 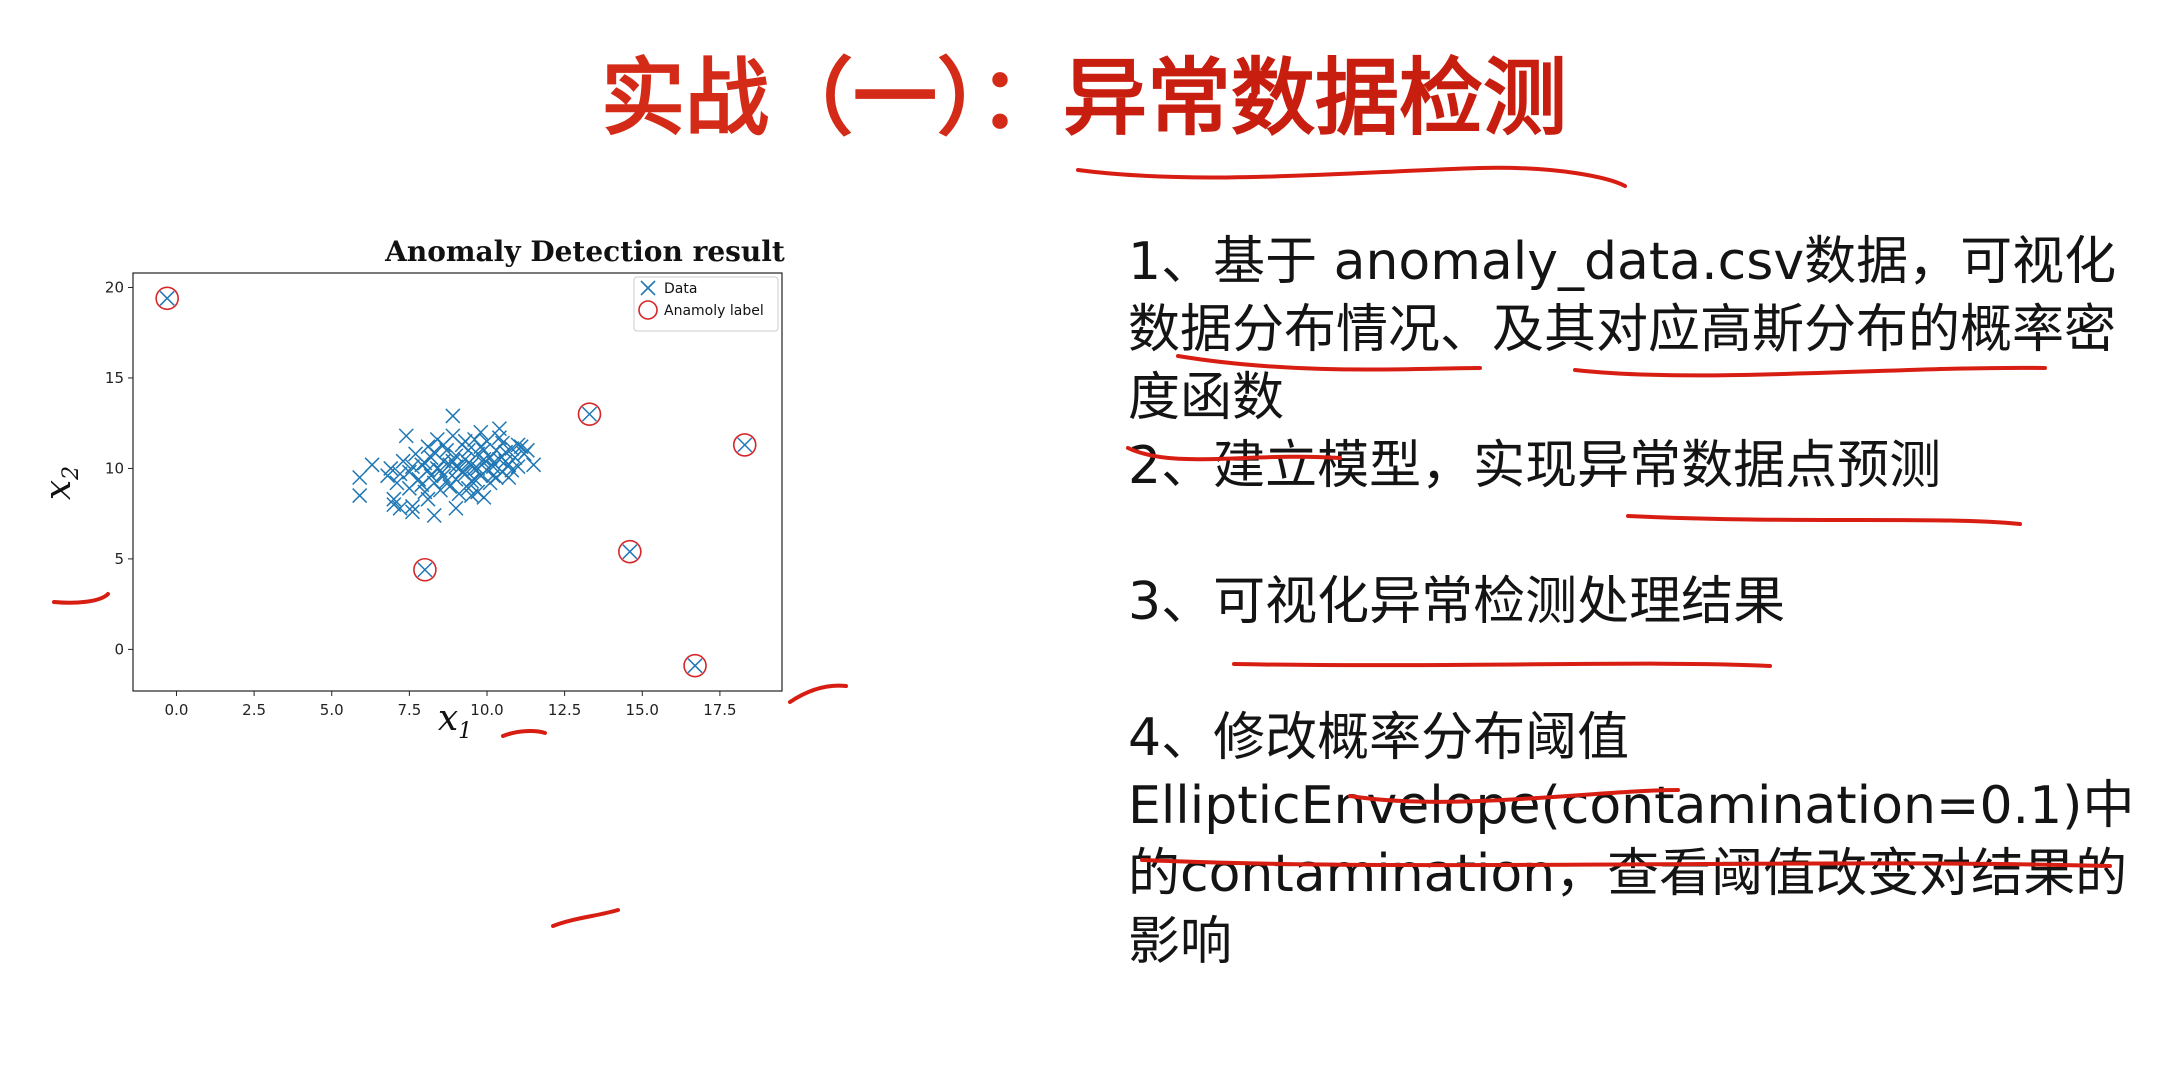 I want to click on x-tick-label: 7.5, so click(x=409, y=710).